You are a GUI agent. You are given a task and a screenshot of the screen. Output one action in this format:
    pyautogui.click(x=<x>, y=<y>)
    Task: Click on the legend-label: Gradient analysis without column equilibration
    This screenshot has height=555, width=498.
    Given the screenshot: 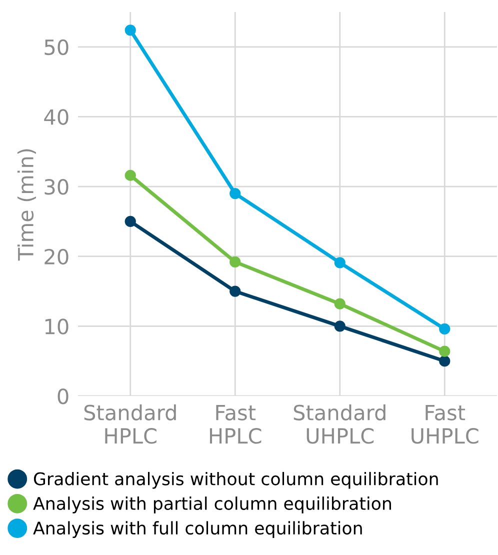 What is the action you would take?
    pyautogui.click(x=236, y=480)
    